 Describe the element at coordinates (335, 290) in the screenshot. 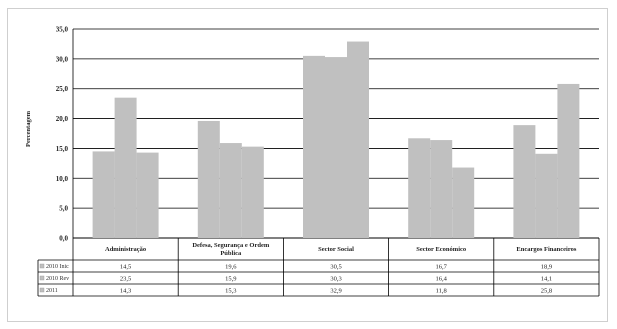

I see `table-cell-value: 32,9` at that location.